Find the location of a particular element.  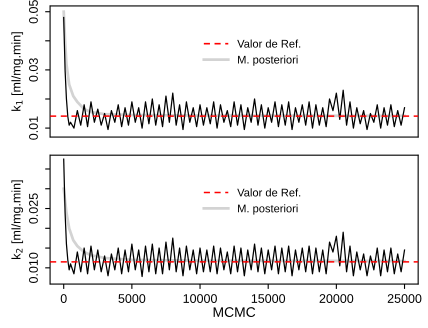

y-axis-title: k$_{1}$ [ml/mg.min] is located at coordinates (17, 71).